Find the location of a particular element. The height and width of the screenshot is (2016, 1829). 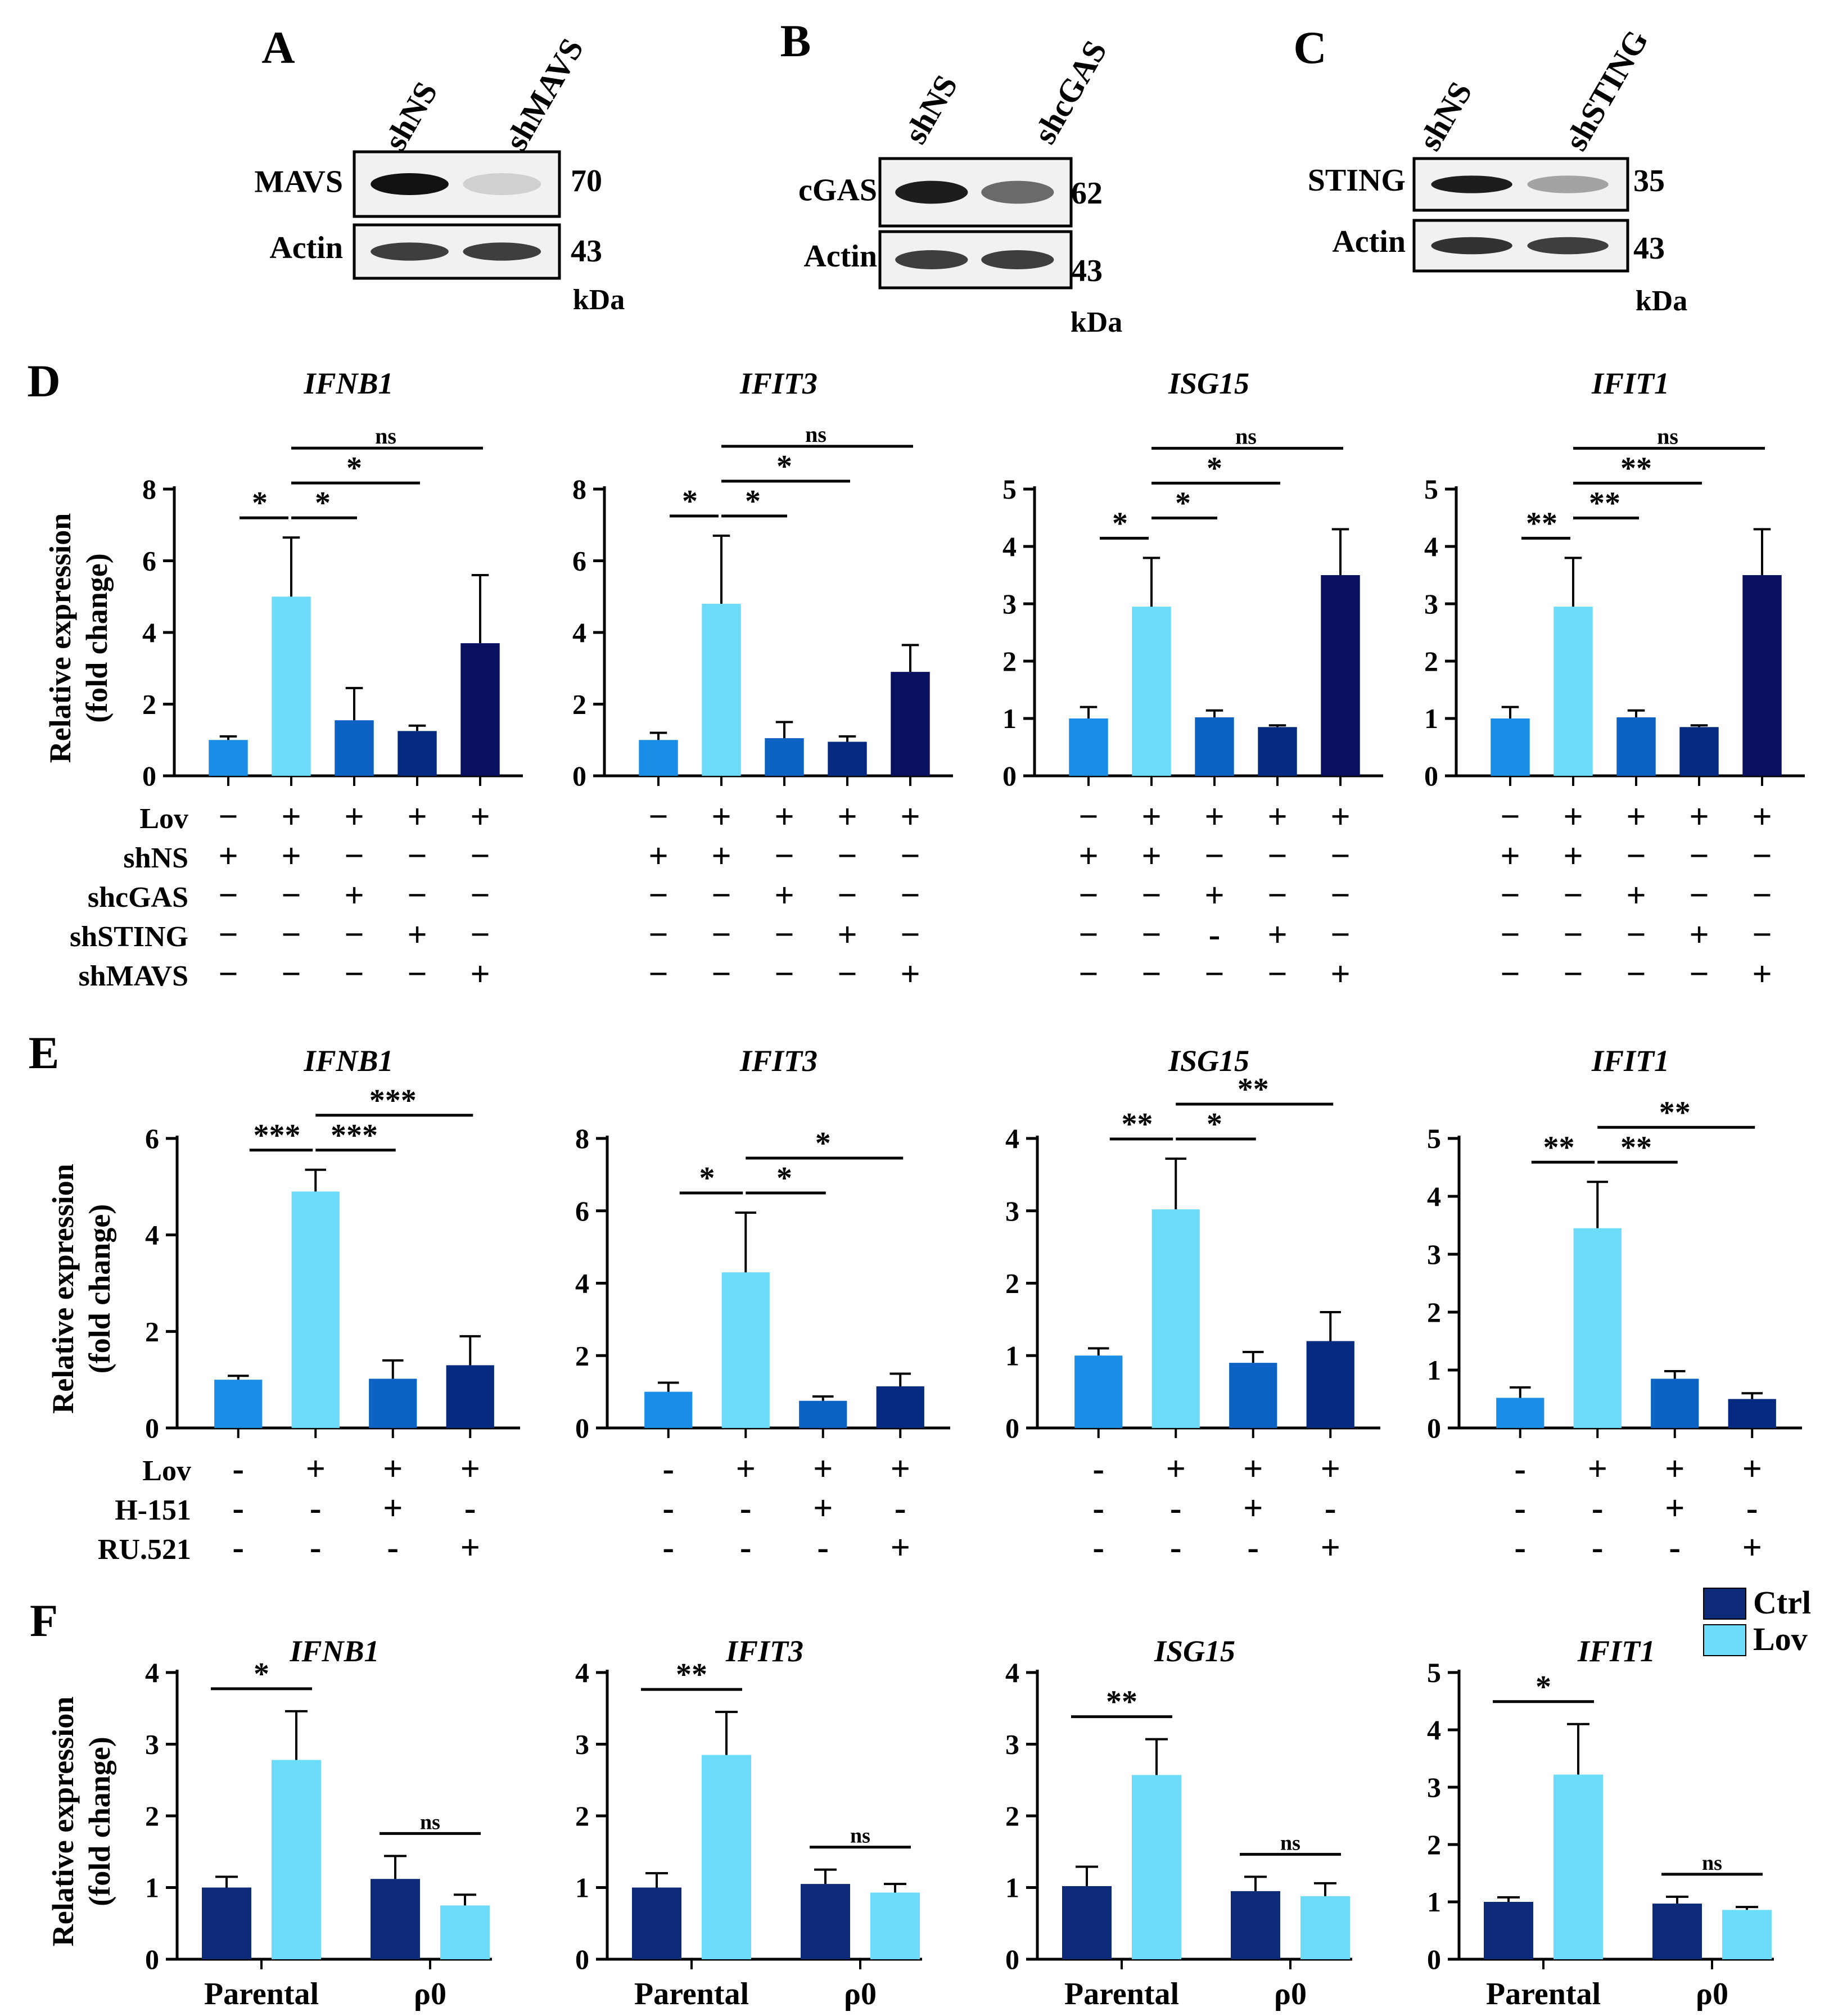

panel-letter: E is located at coordinates (44, 1052).